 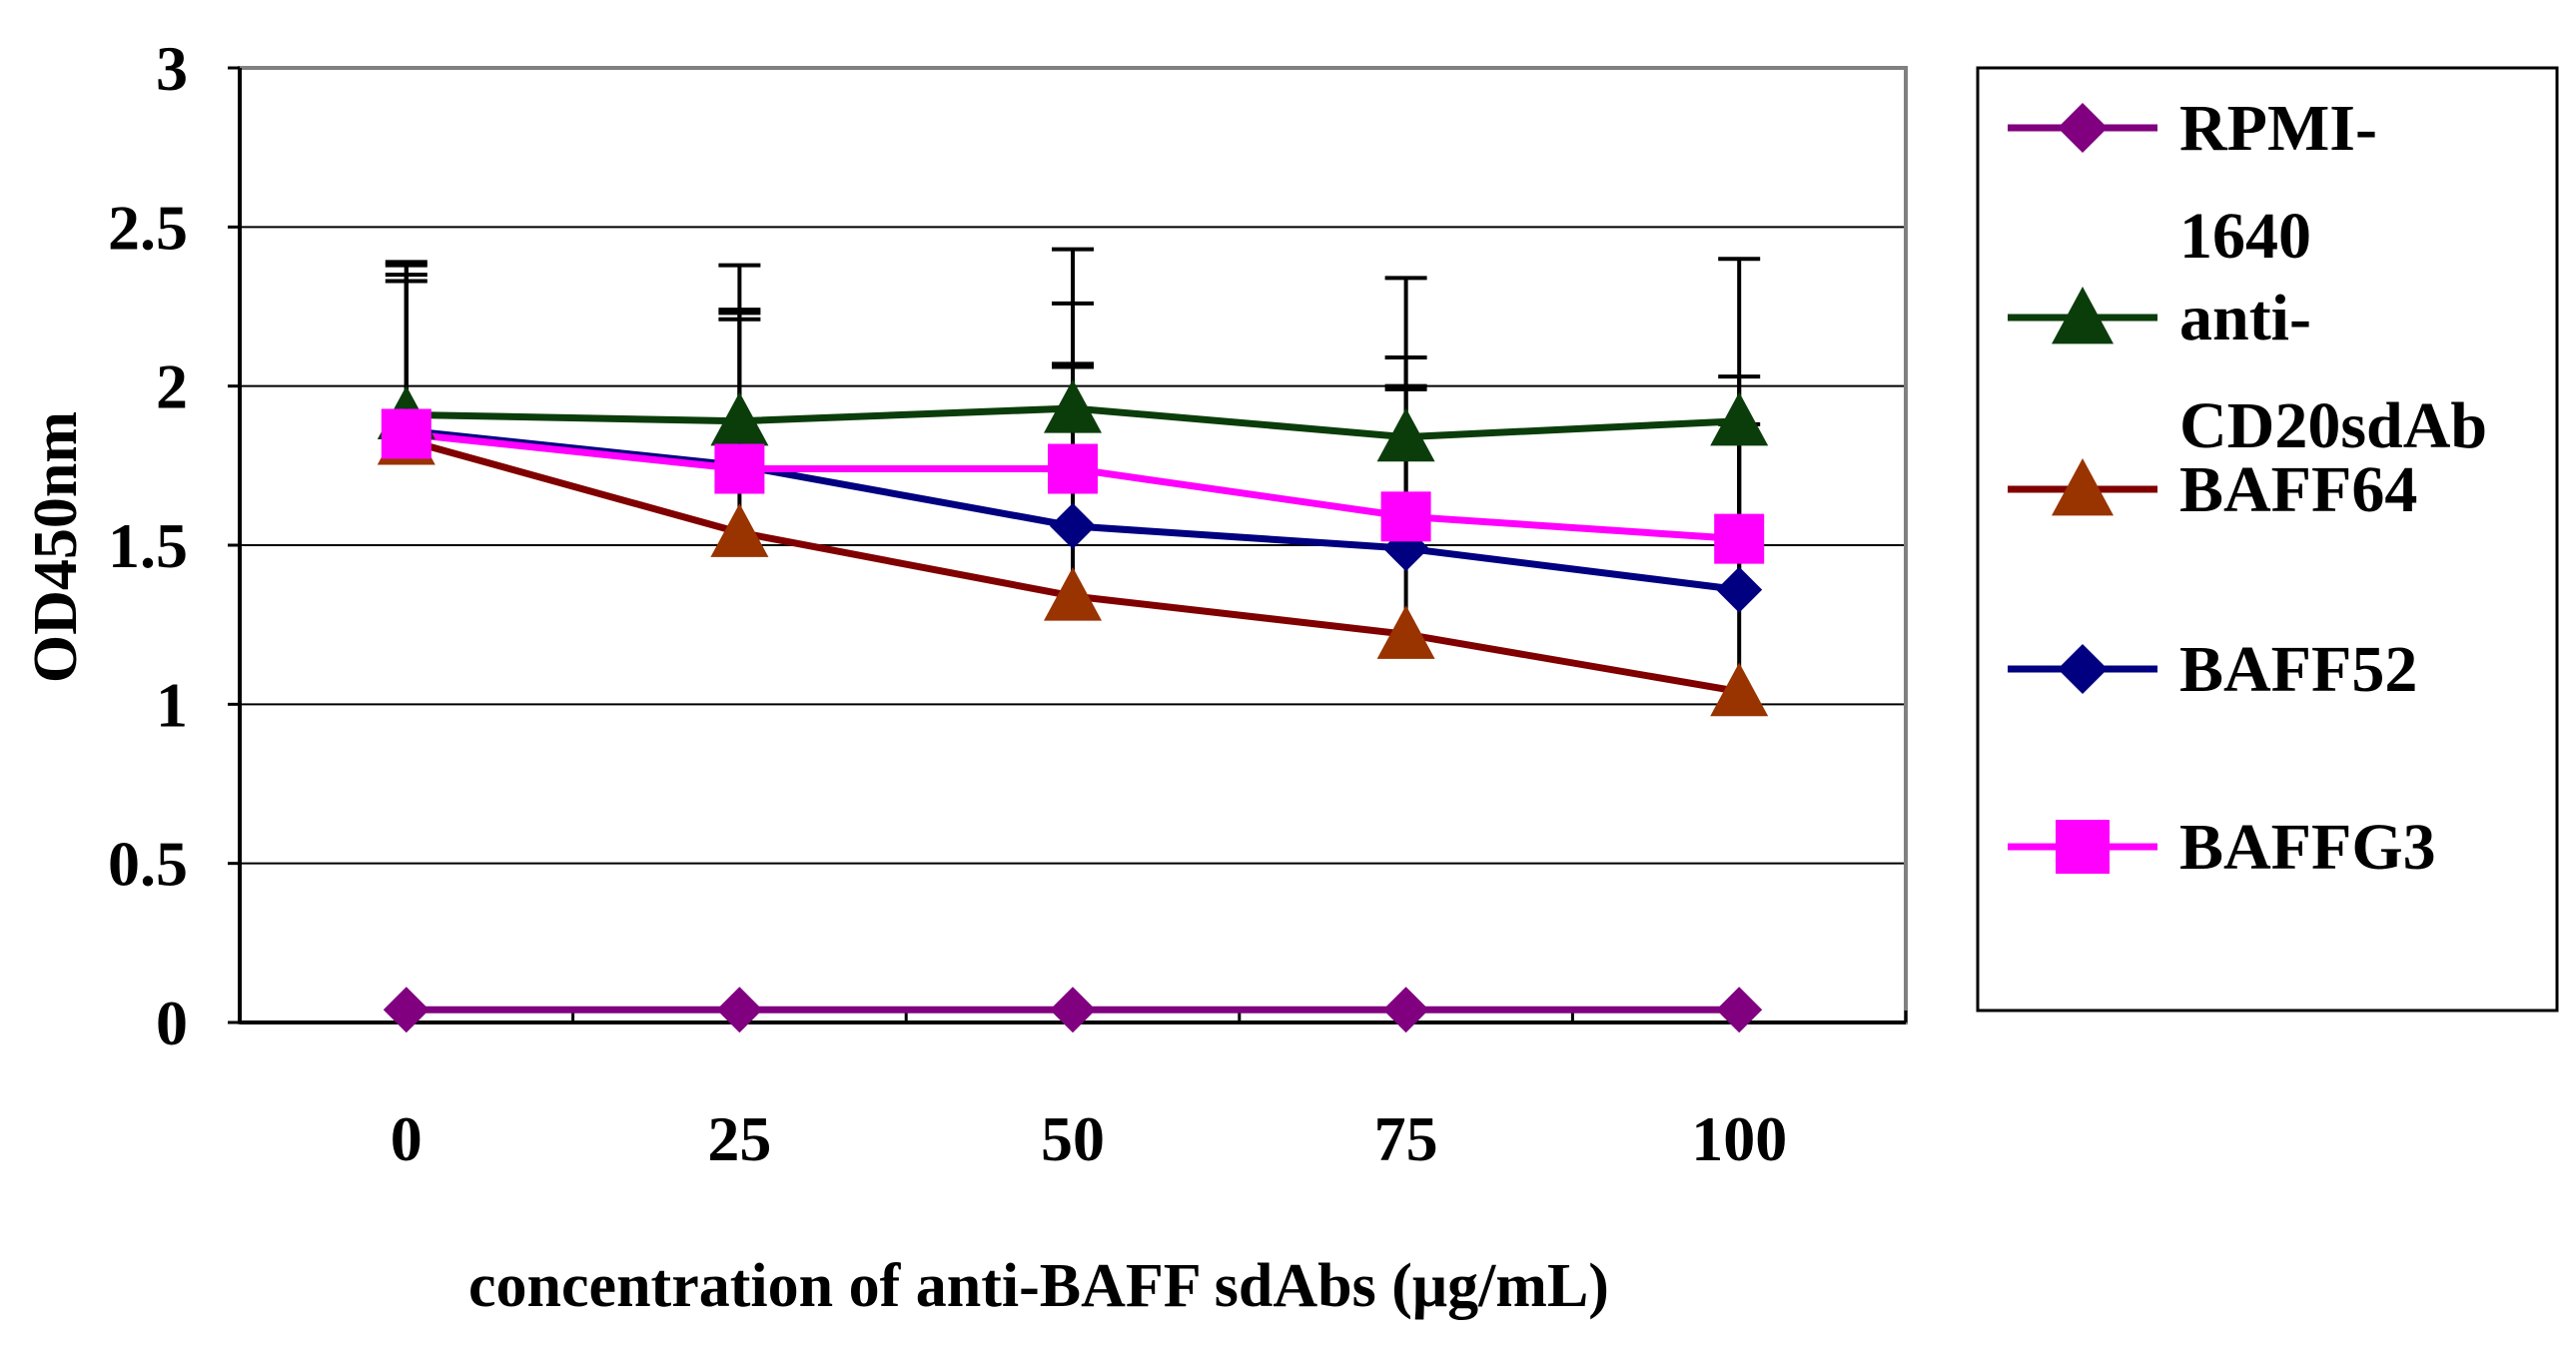 I want to click on x-tick-label: 75, so click(x=1406, y=1138).